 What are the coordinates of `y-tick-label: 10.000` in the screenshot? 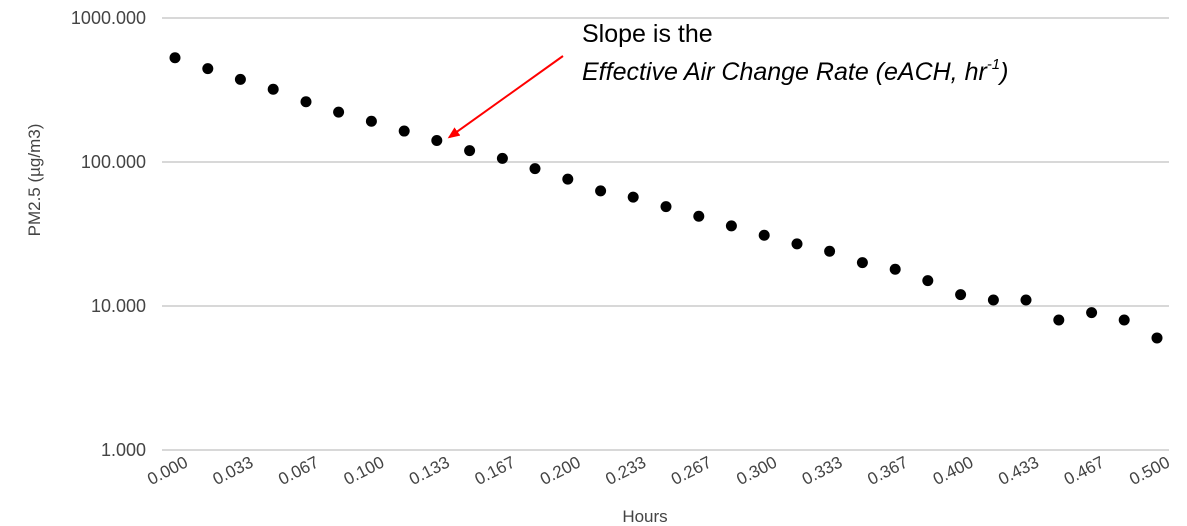 It's located at (118, 306).